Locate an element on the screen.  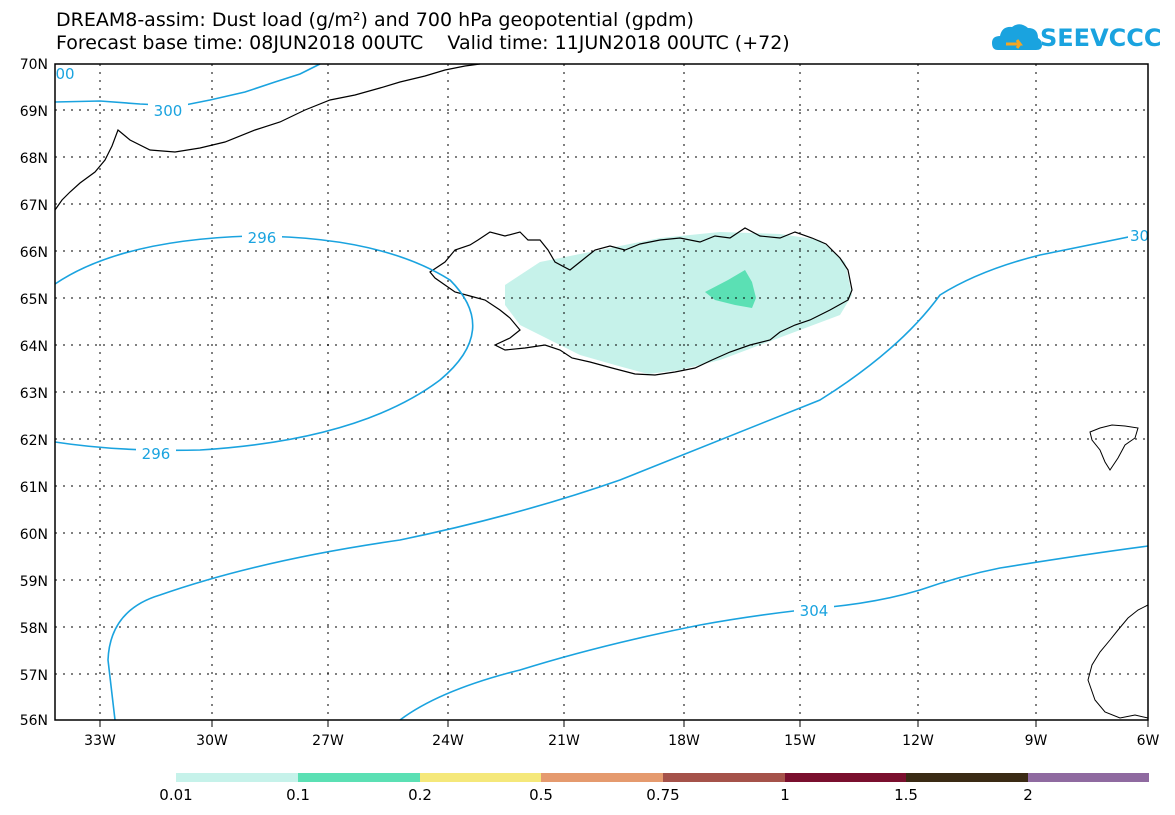
lon-label: 33W is located at coordinates (100, 741).